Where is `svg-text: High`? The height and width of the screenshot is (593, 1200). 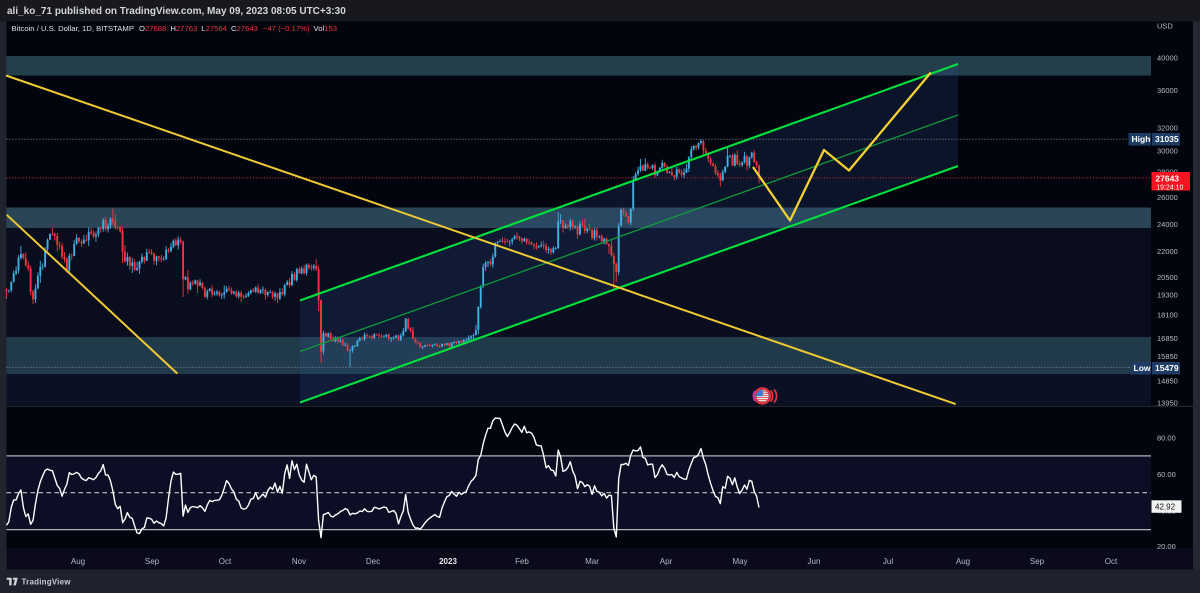
svg-text: High is located at coordinates (1141, 139).